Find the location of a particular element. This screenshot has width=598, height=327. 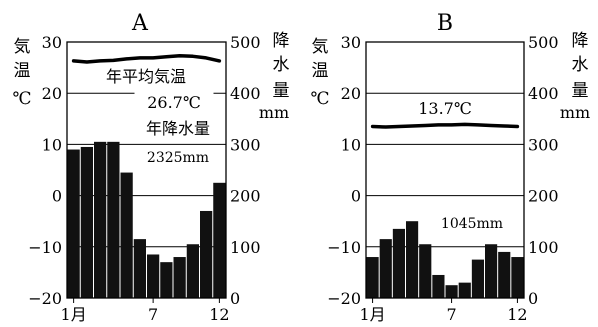

annotation-avg_temp_value: 26.7℃ is located at coordinates (174, 102).